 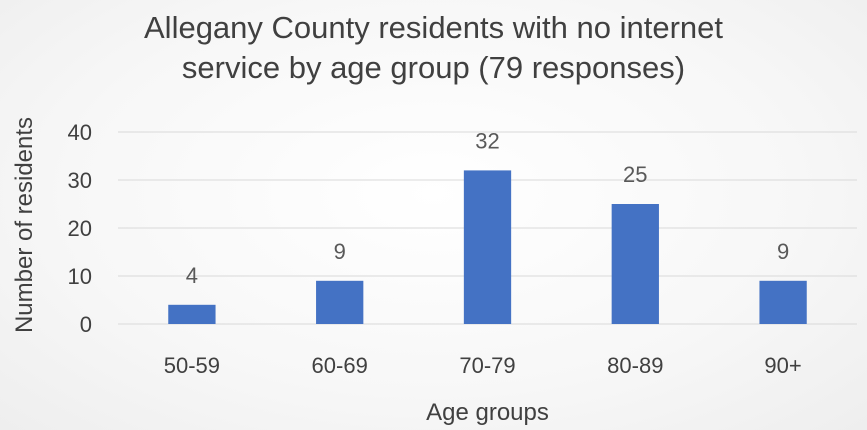 What do you see at coordinates (24, 225) in the screenshot?
I see `y-axis-title: Number of residents` at bounding box center [24, 225].